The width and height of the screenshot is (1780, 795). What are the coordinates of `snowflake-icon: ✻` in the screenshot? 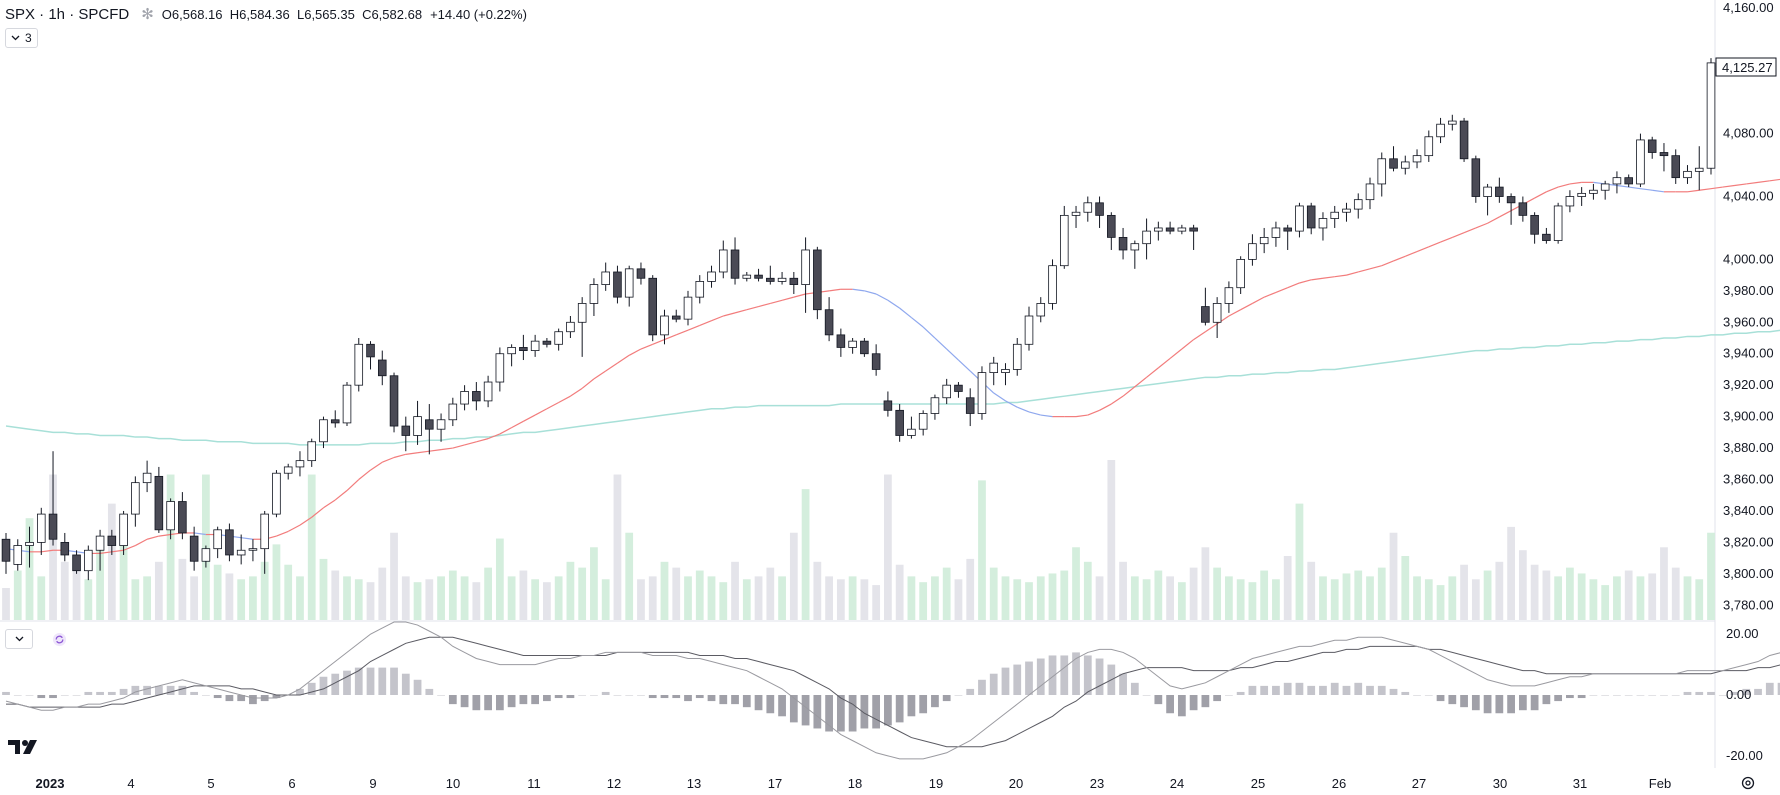 It's located at (147, 14).